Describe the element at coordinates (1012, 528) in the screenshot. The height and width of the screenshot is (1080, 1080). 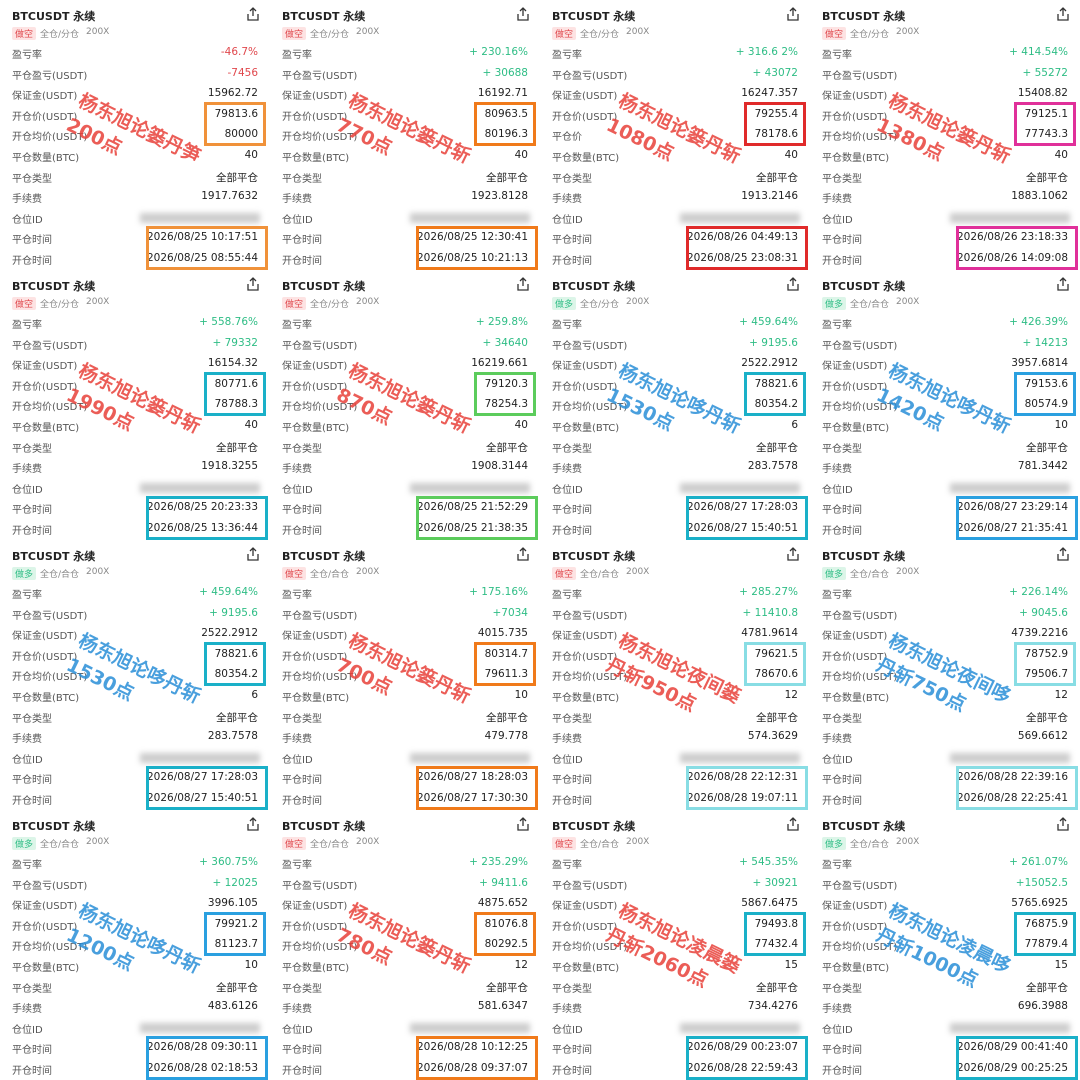
I see `field-value: 2026/08/27 21:35:41` at that location.